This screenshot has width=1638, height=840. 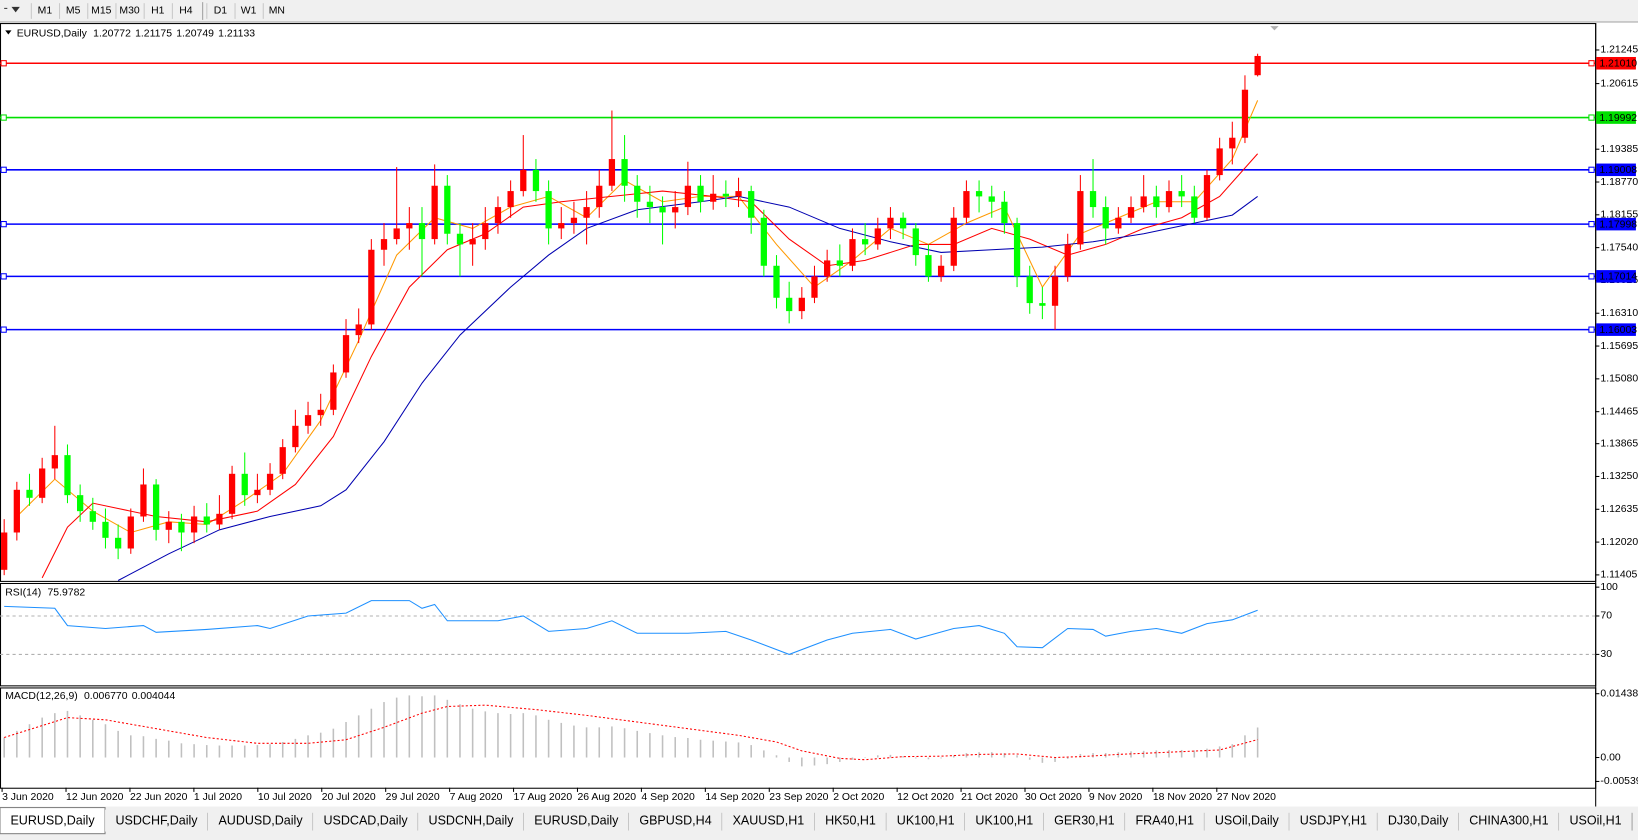 I want to click on tab-label: FRA40,H1, so click(x=1165, y=820).